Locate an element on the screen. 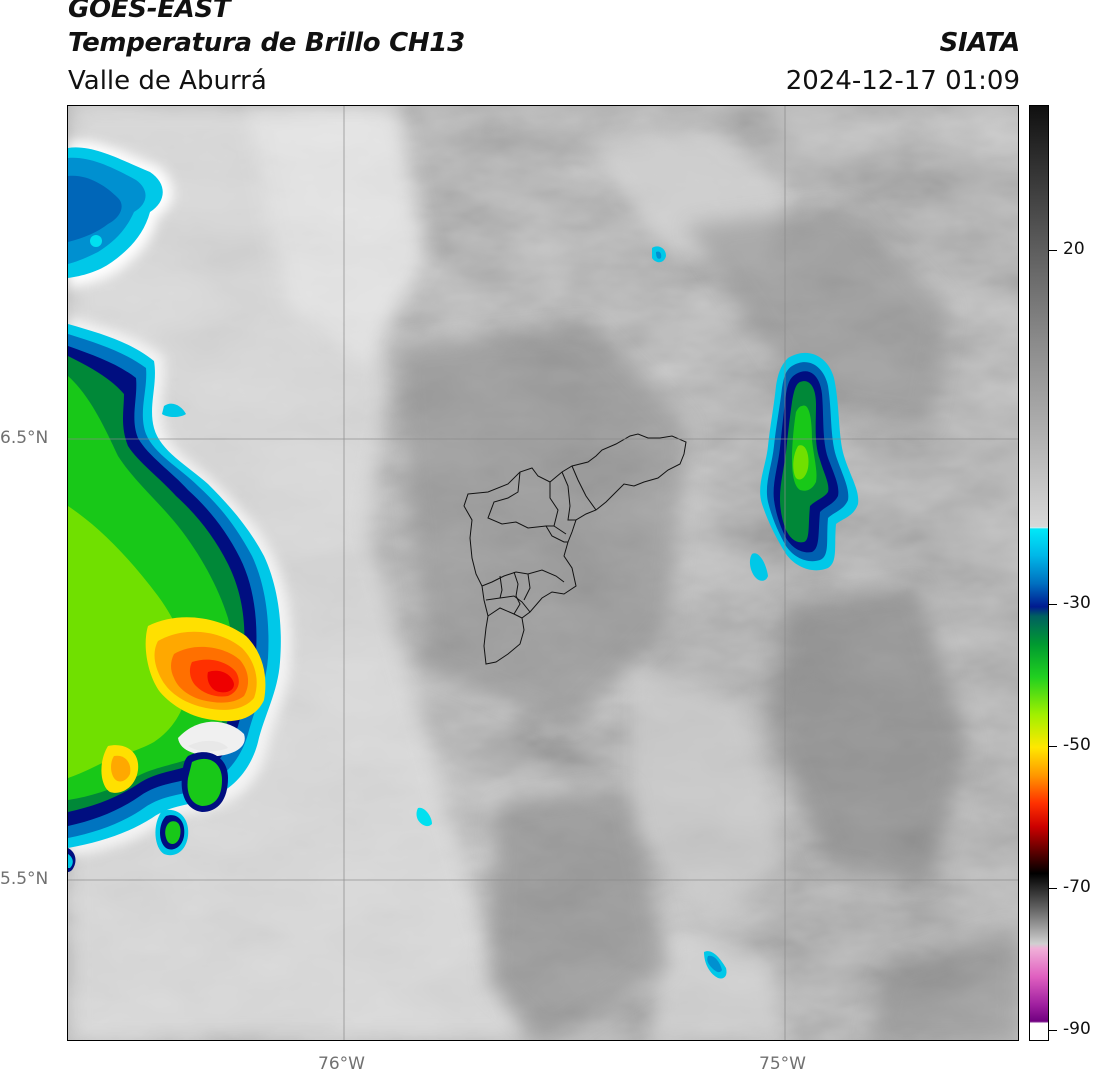  colorbar-label-minus90: -90 is located at coordinates (1077, 1029).